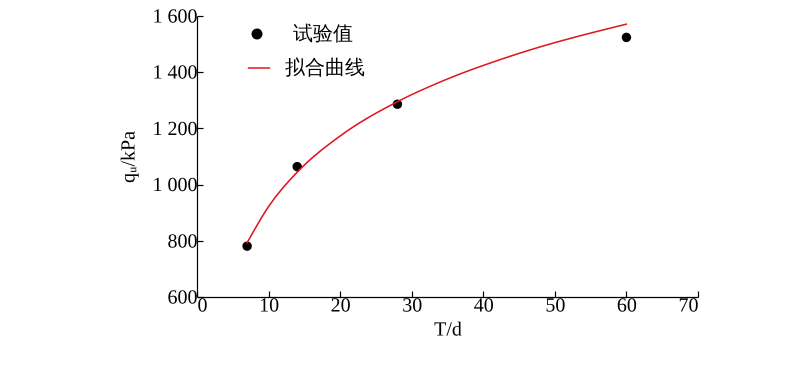  What do you see at coordinates (484, 305) in the screenshot?
I see `x-tick-label: 40` at bounding box center [484, 305].